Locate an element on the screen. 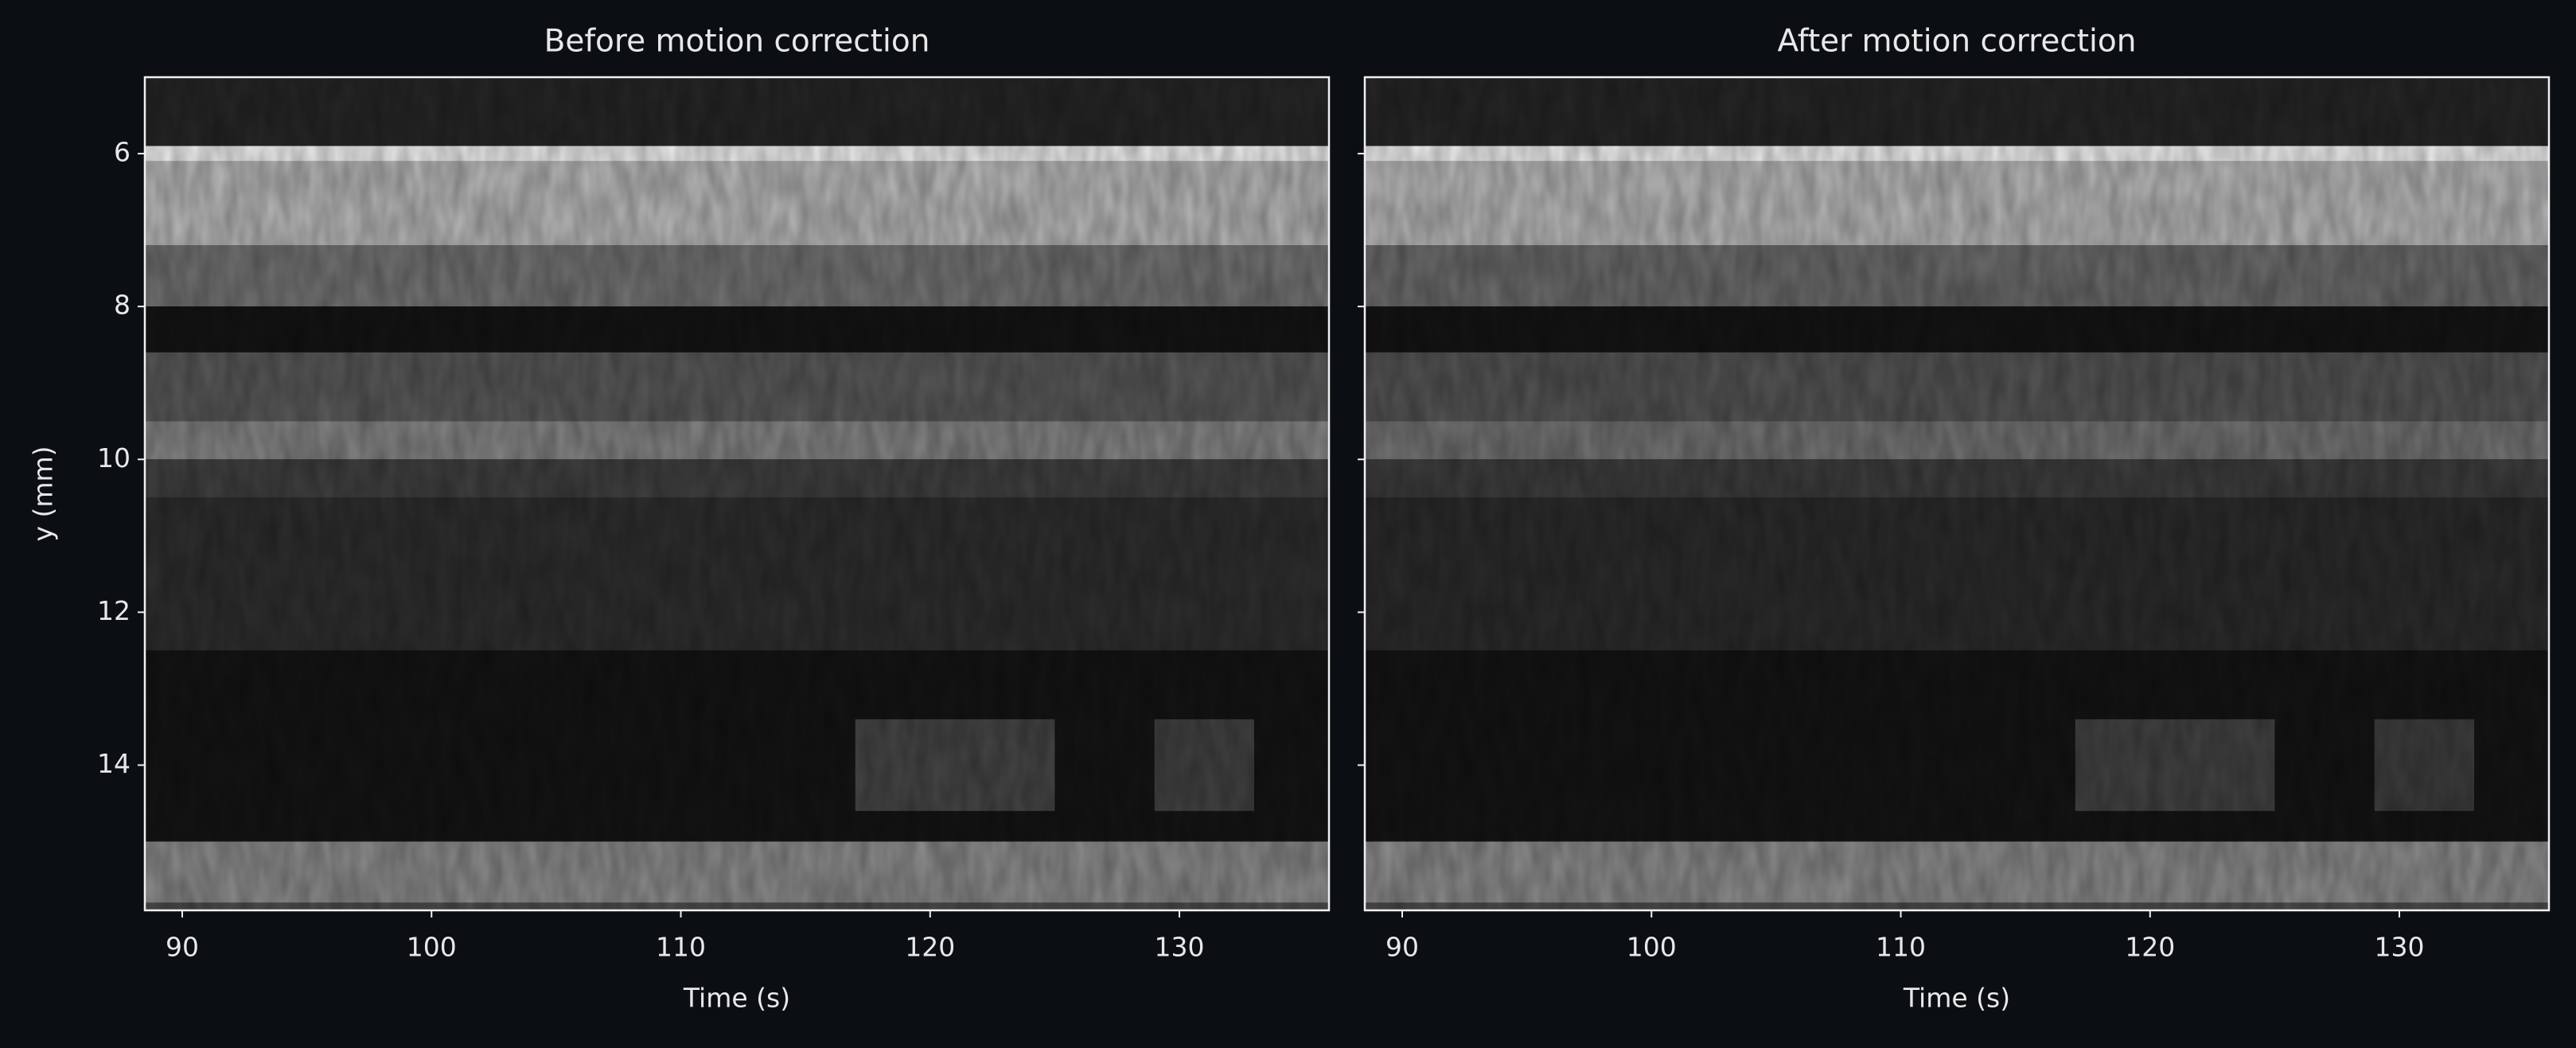  y-tick-label: 14 is located at coordinates (114, 763).